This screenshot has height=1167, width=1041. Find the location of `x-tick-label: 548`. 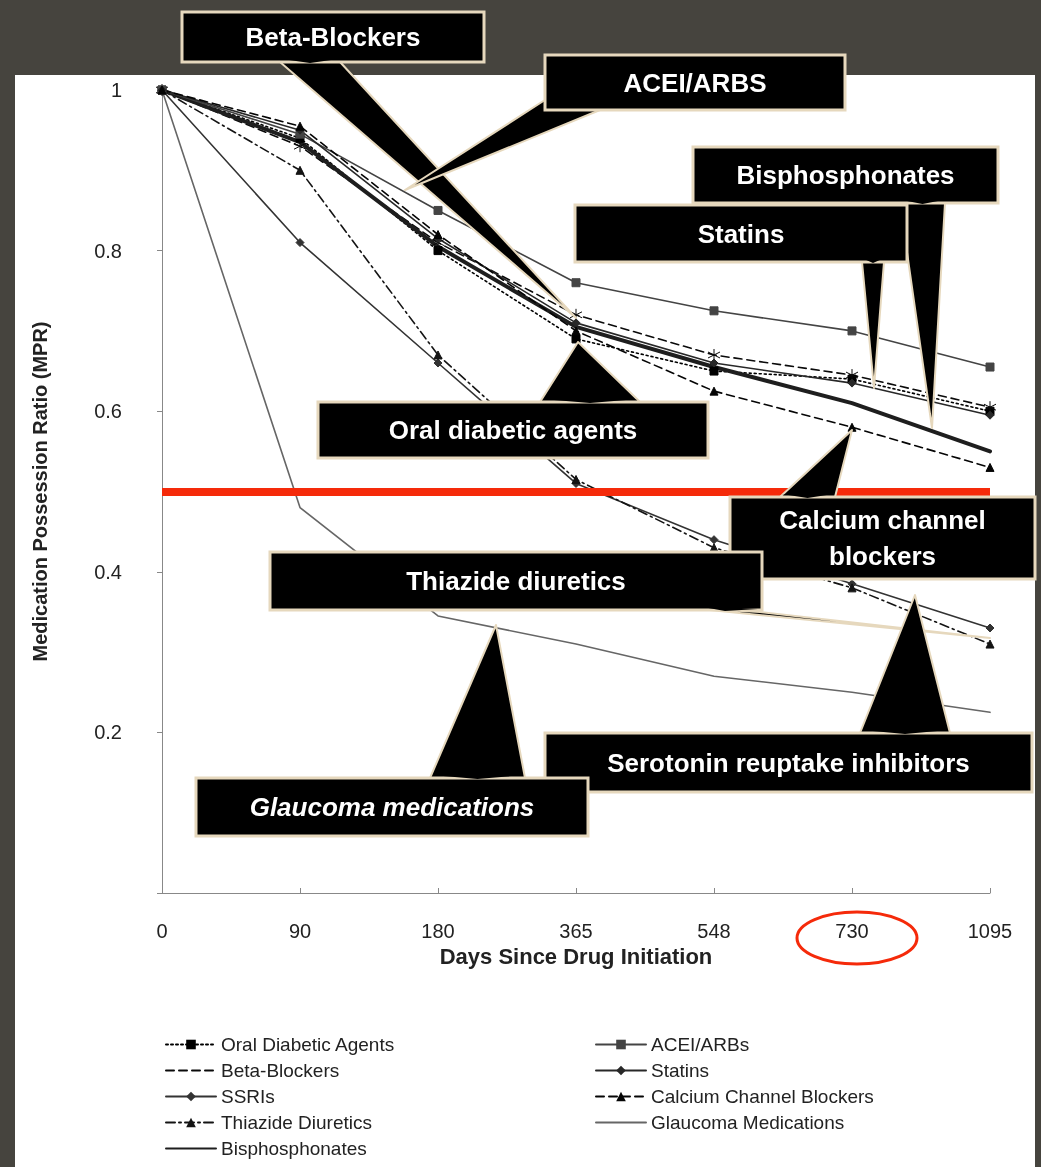

x-tick-label: 548 is located at coordinates (714, 931).